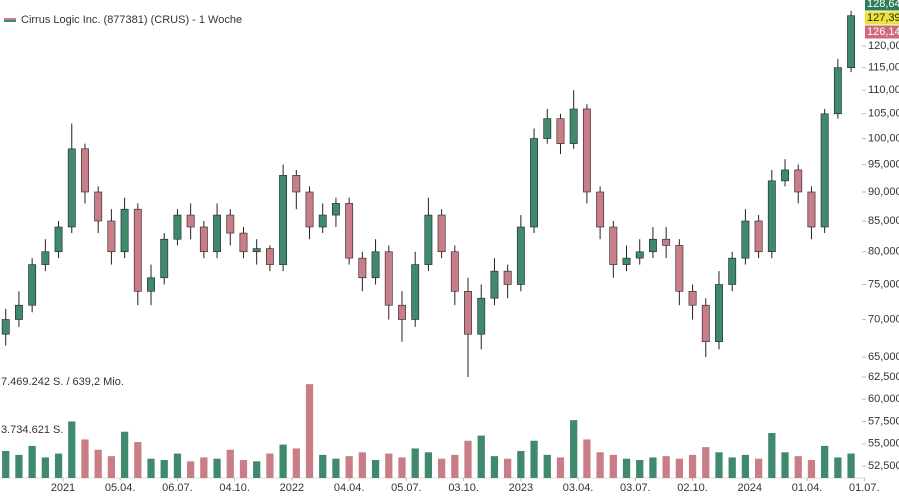 Image resolution: width=899 pixels, height=497 pixels. I want to click on price-tag-label: 128,644, so click(883, 5).